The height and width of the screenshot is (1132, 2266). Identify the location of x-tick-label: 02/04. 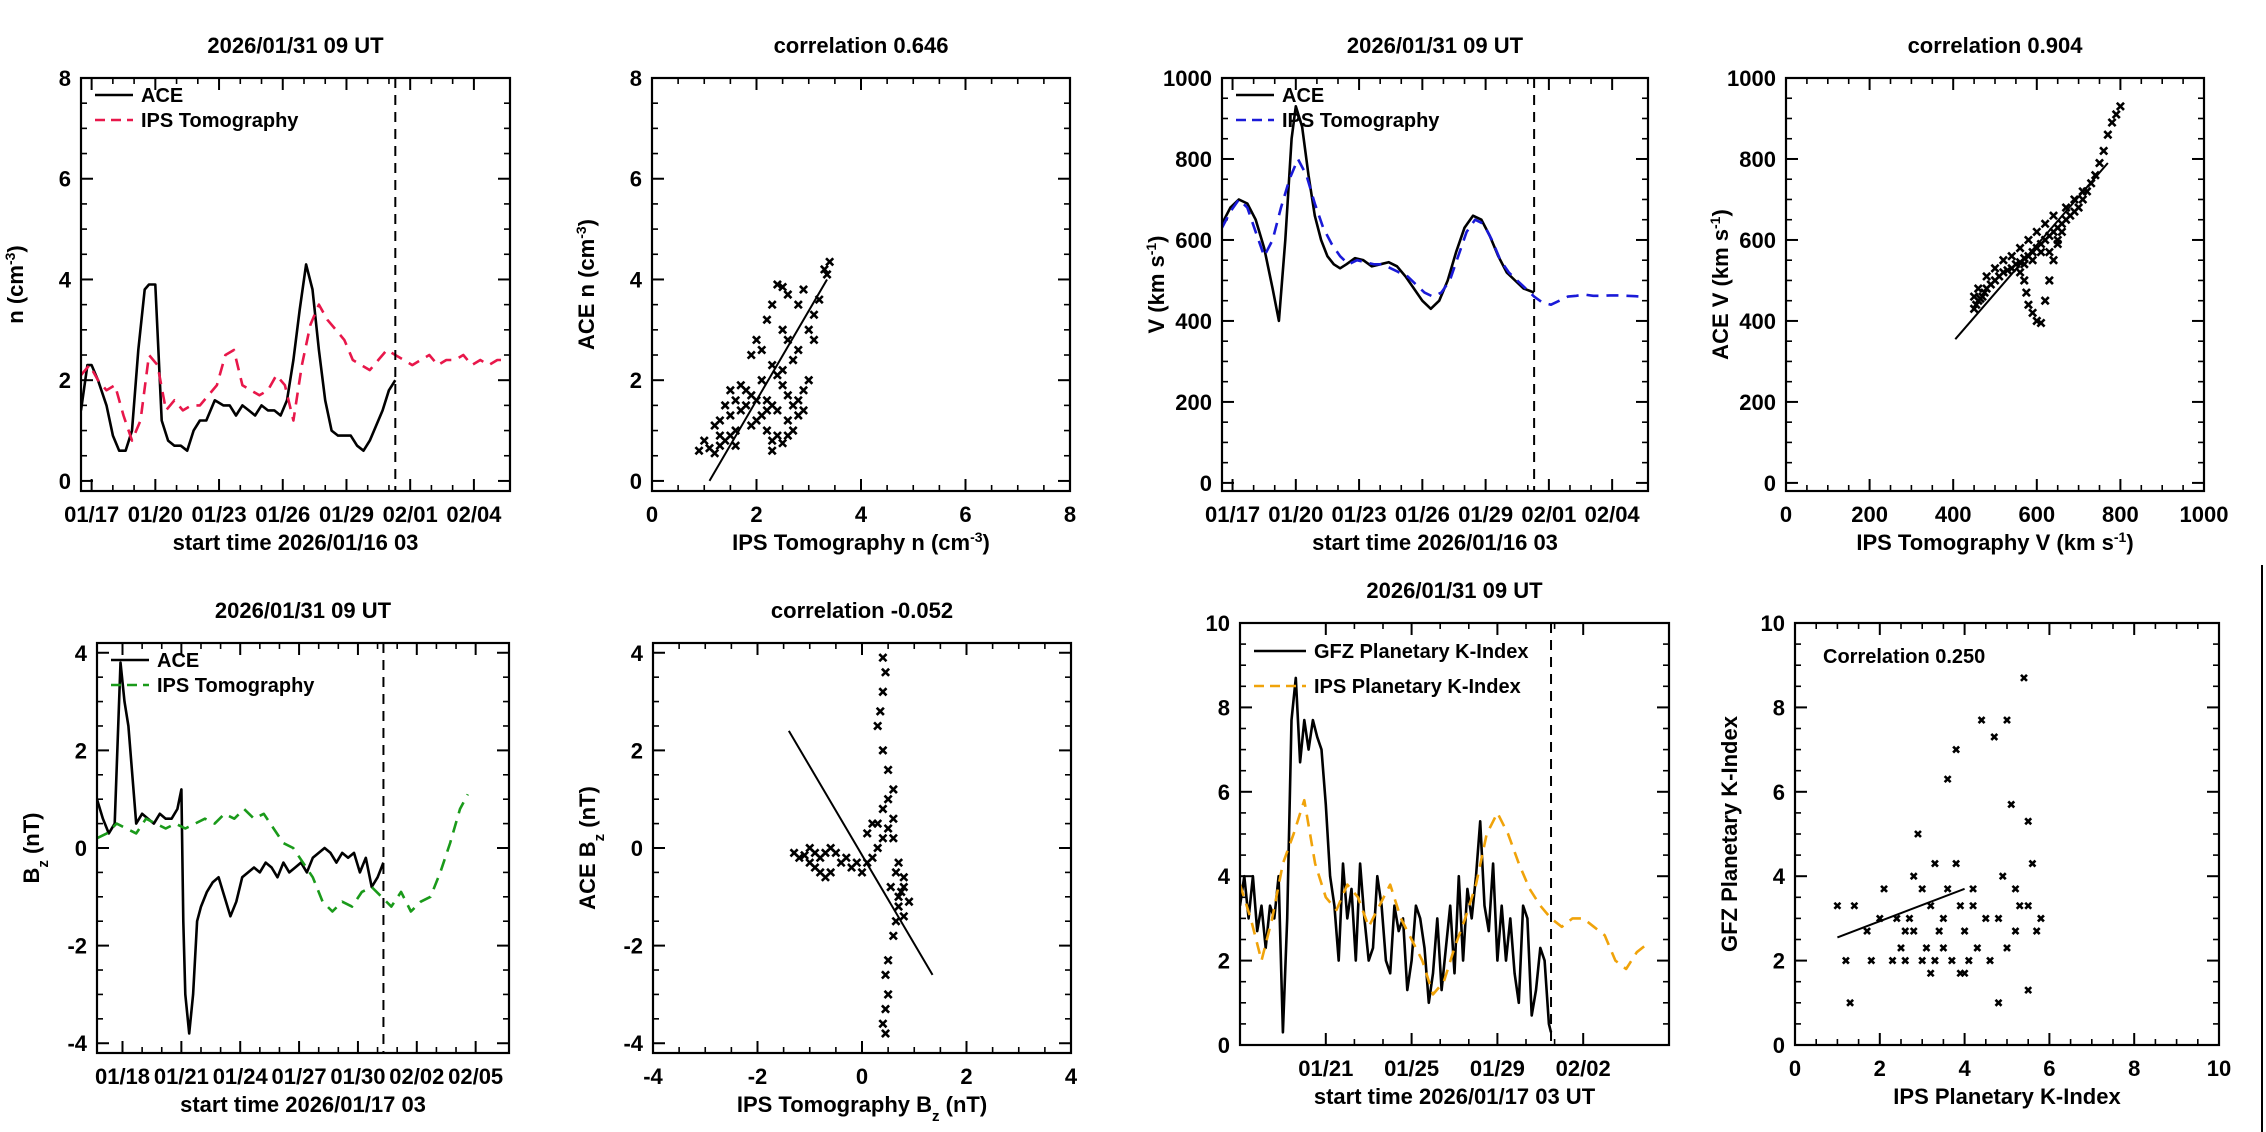
(474, 514).